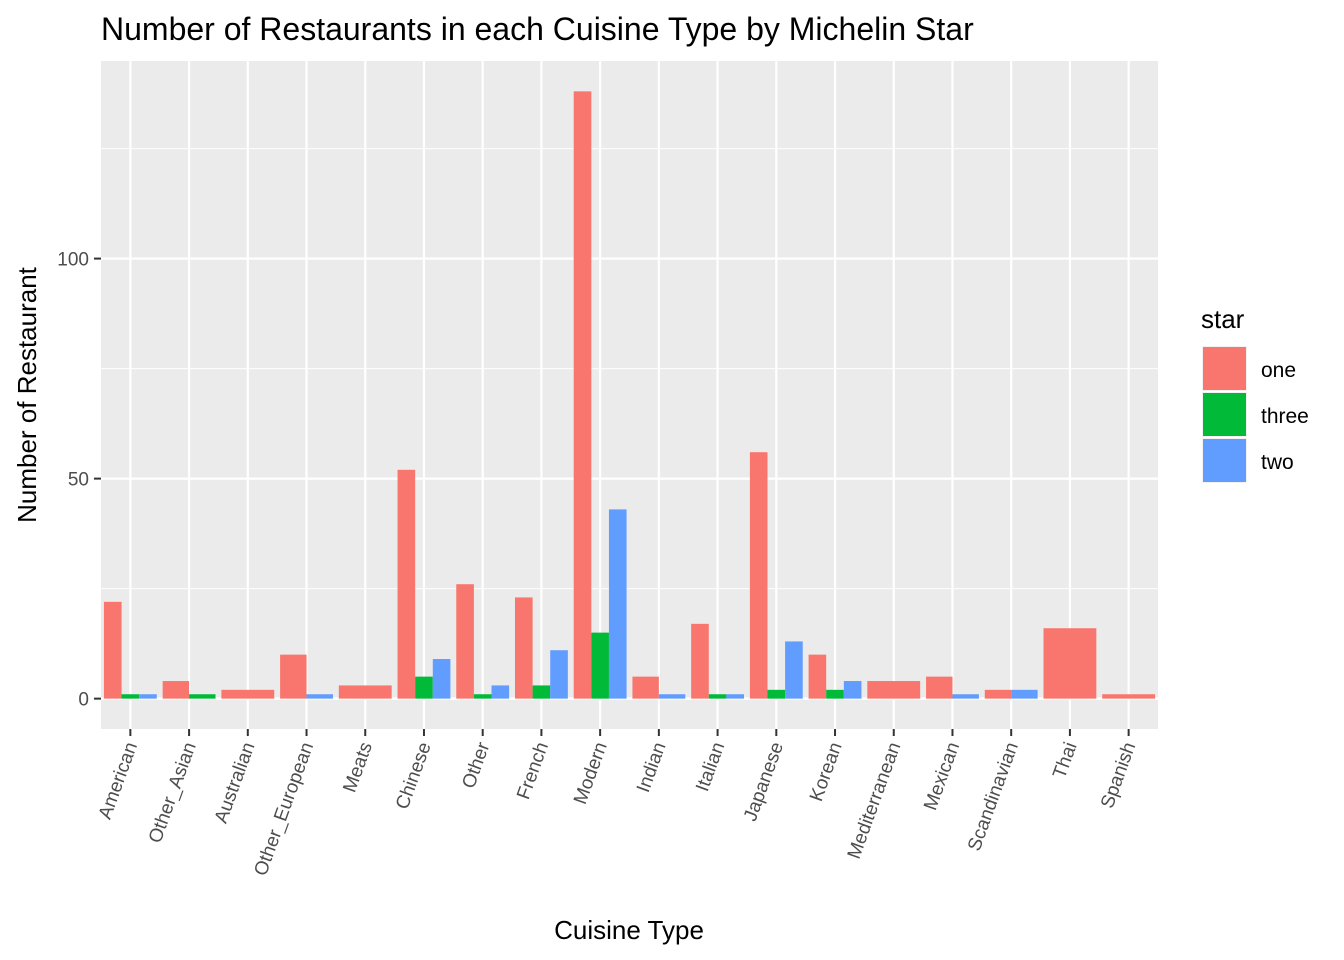 This screenshot has width=1344, height=960. I want to click on y-tick-label: 0, so click(83, 700).